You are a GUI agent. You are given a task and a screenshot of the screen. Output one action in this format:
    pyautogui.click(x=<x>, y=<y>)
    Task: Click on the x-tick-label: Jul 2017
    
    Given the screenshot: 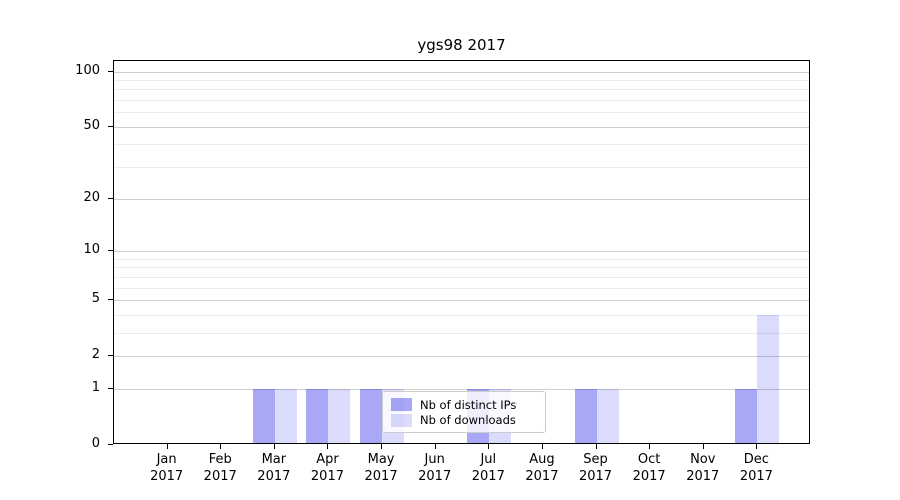 What is the action you would take?
    pyautogui.click(x=488, y=468)
    